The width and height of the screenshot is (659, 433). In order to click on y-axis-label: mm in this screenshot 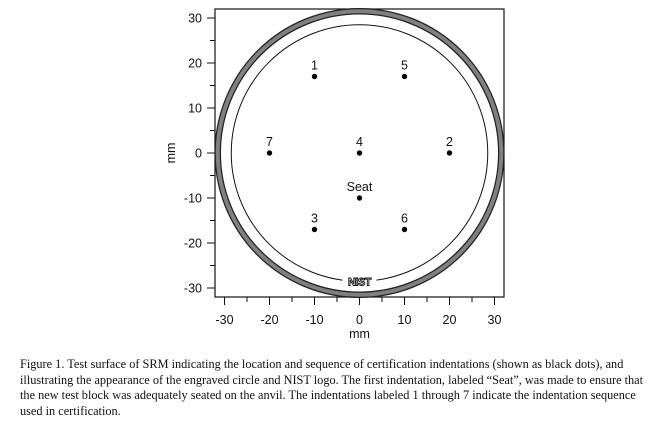, I will do `click(171, 153)`.